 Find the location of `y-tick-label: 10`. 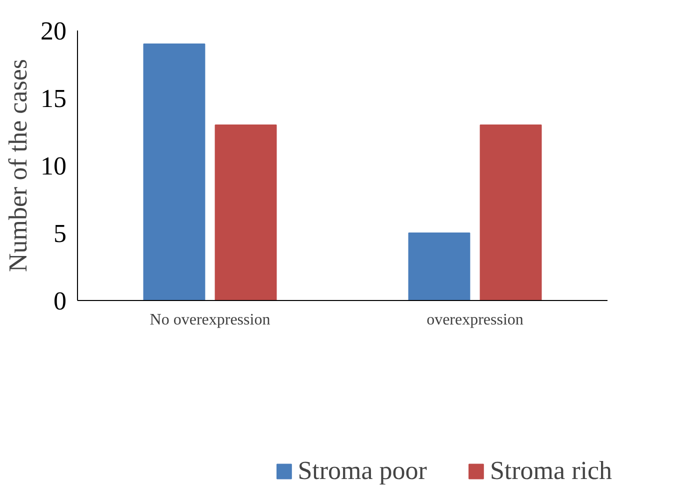

y-tick-label: 10 is located at coordinates (53, 166).